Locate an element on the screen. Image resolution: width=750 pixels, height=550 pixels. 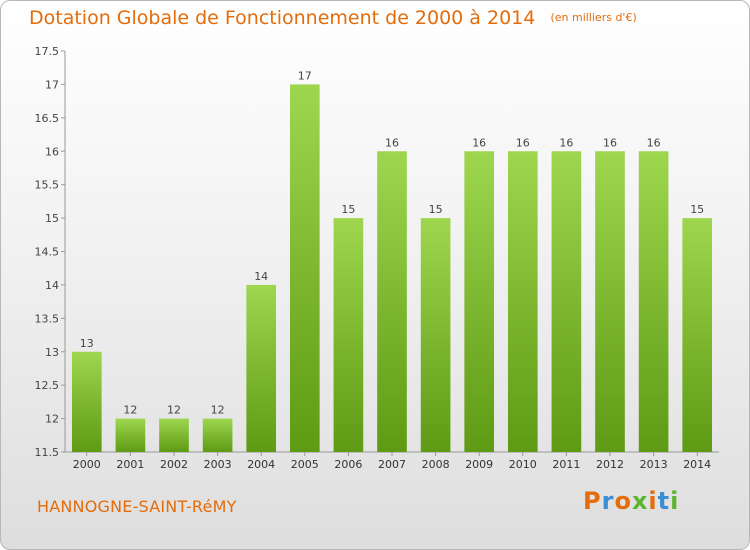
y-tick-label: 17 is located at coordinates (52, 84).